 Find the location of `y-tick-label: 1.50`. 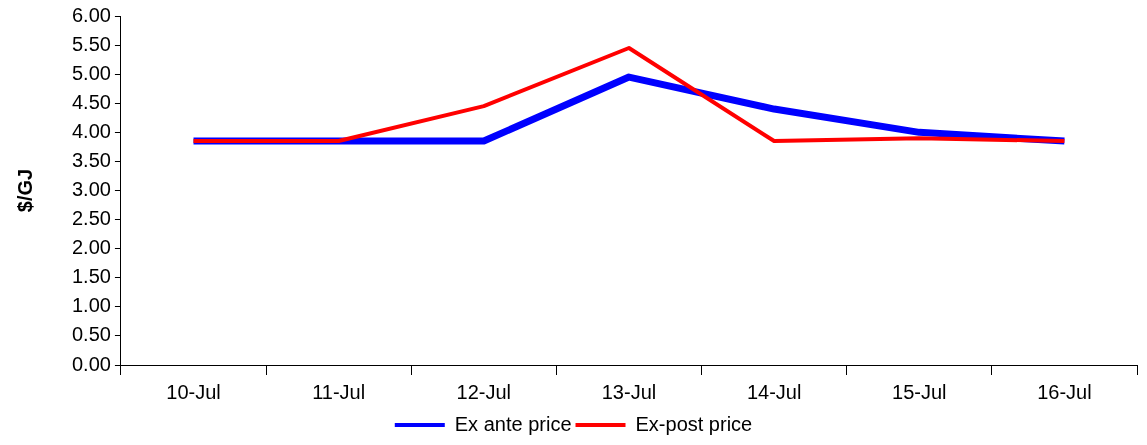

y-tick-label: 1.50 is located at coordinates (91, 276).